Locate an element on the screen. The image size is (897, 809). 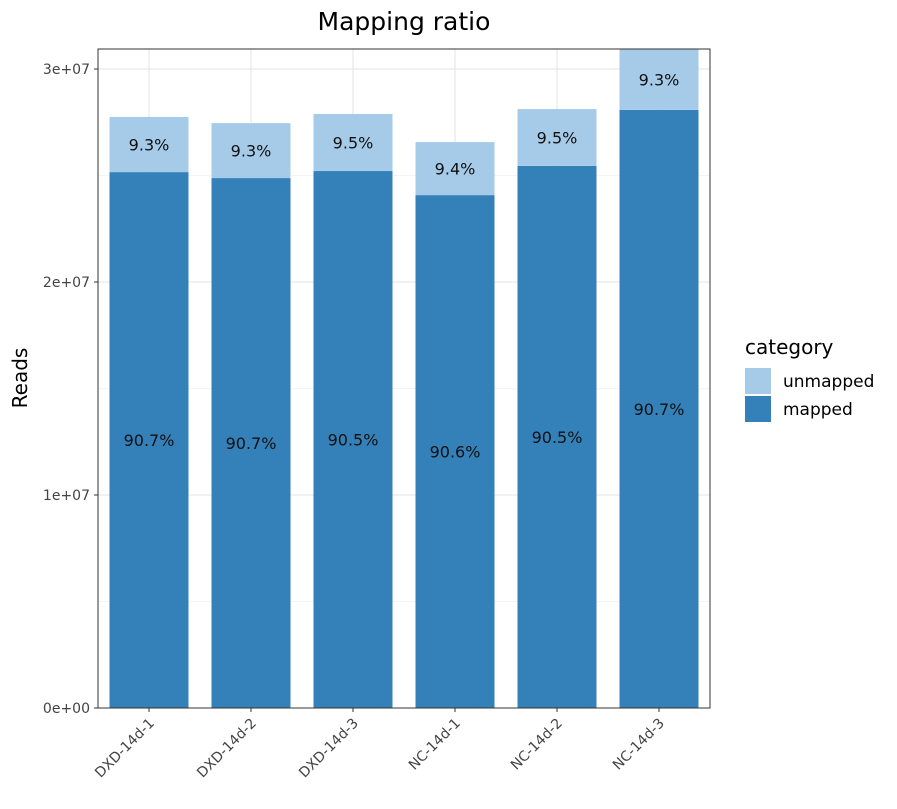
y-tick-label: 2e+07 is located at coordinates (66, 283).